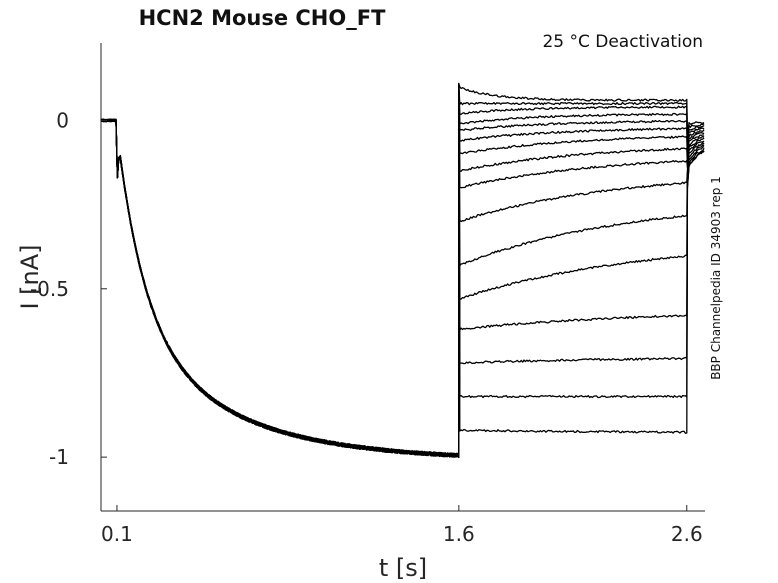 Image resolution: width=778 pixels, height=583 pixels. Describe the element at coordinates (459, 534) in the screenshot. I see `x-tick-label: 1.6` at that location.